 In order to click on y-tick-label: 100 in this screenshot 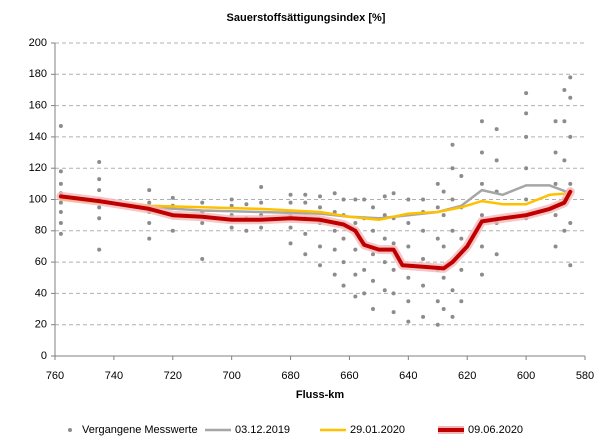, I will do `click(38, 199)`.